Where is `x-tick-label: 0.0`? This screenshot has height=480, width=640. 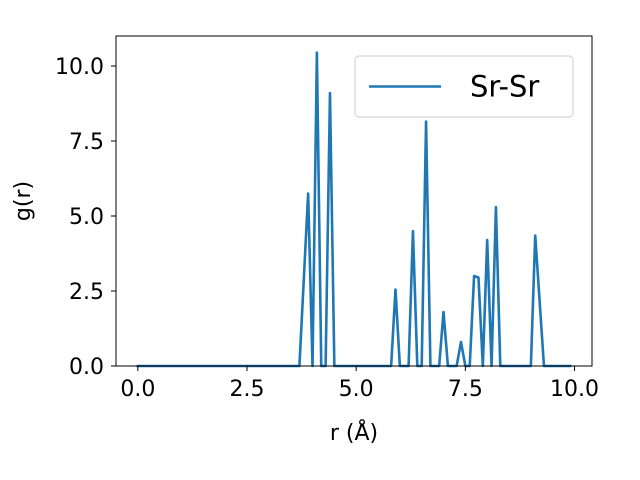 x-tick-label: 0.0 is located at coordinates (137, 389).